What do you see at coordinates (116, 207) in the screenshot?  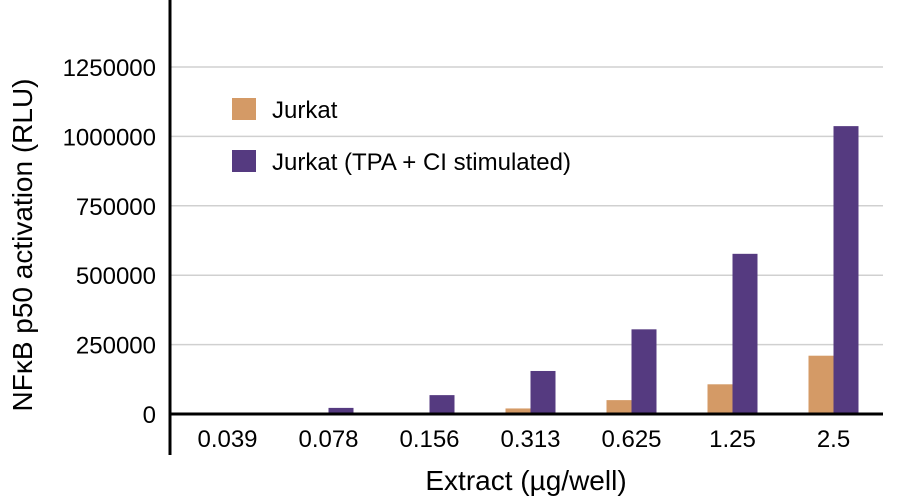 I see `y-tick-label: 750000` at bounding box center [116, 207].